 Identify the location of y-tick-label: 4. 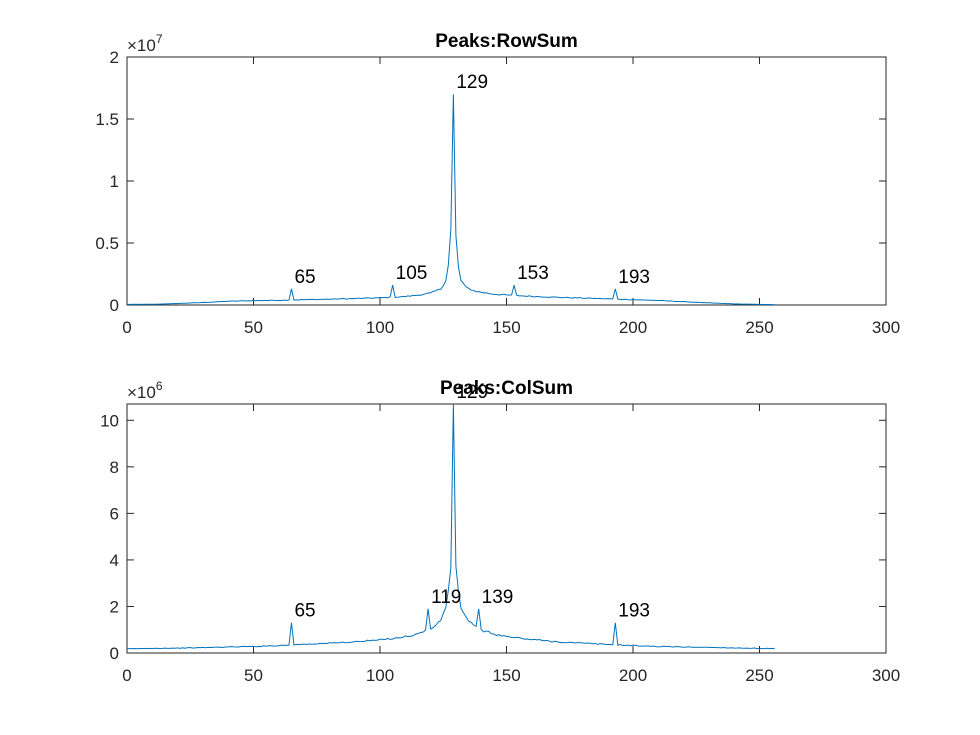
(114, 560).